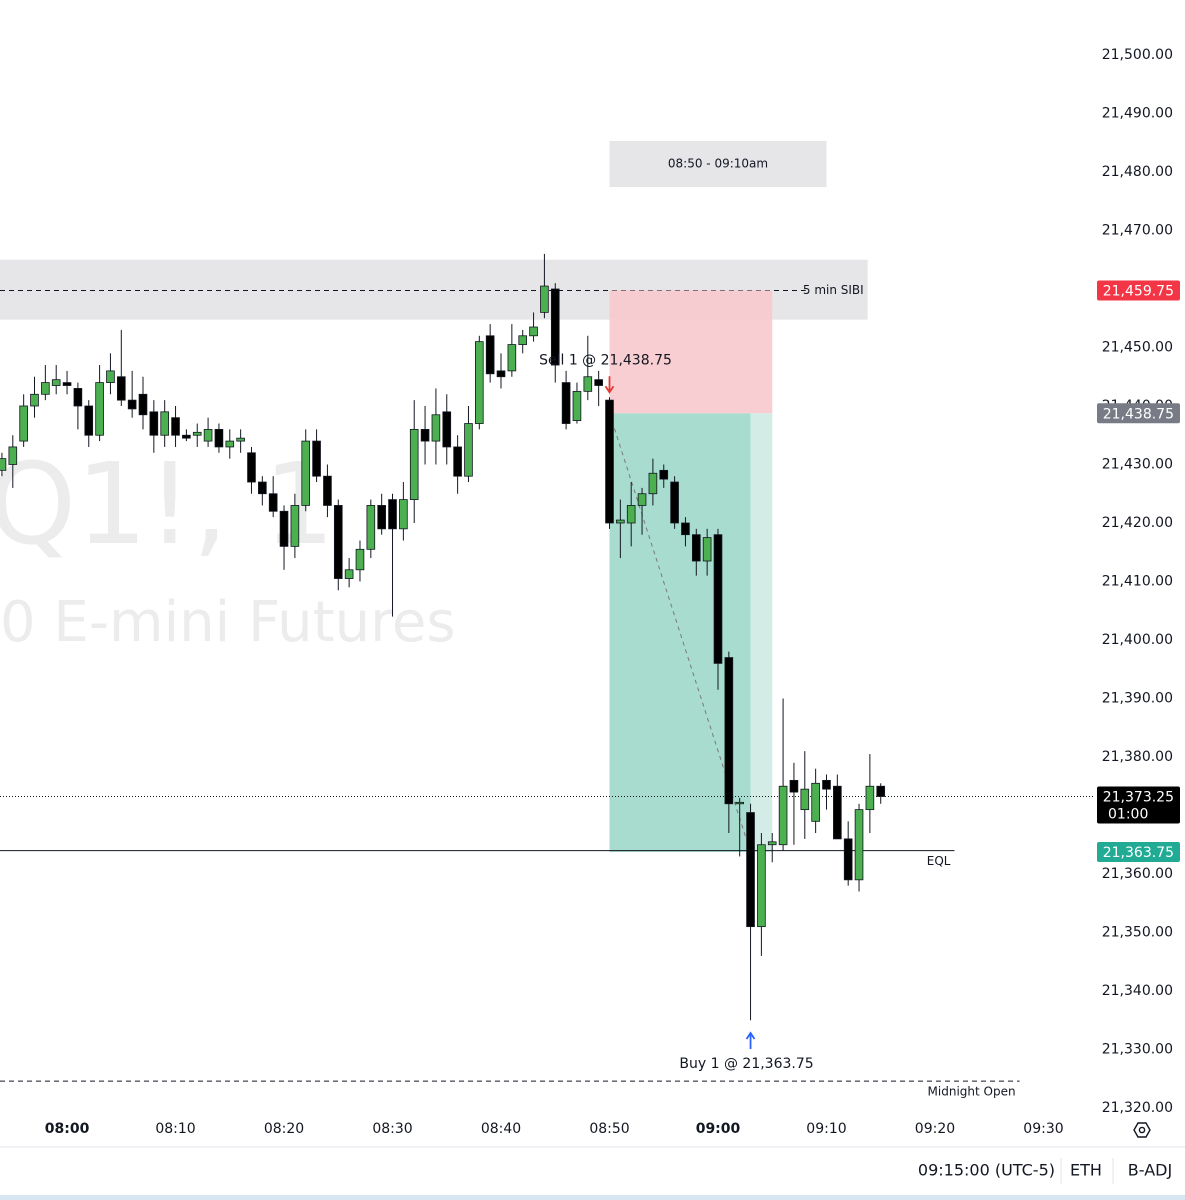 This screenshot has height=1200, width=1185. What do you see at coordinates (609, 1129) in the screenshot?
I see `x-tick-label: 08:50` at bounding box center [609, 1129].